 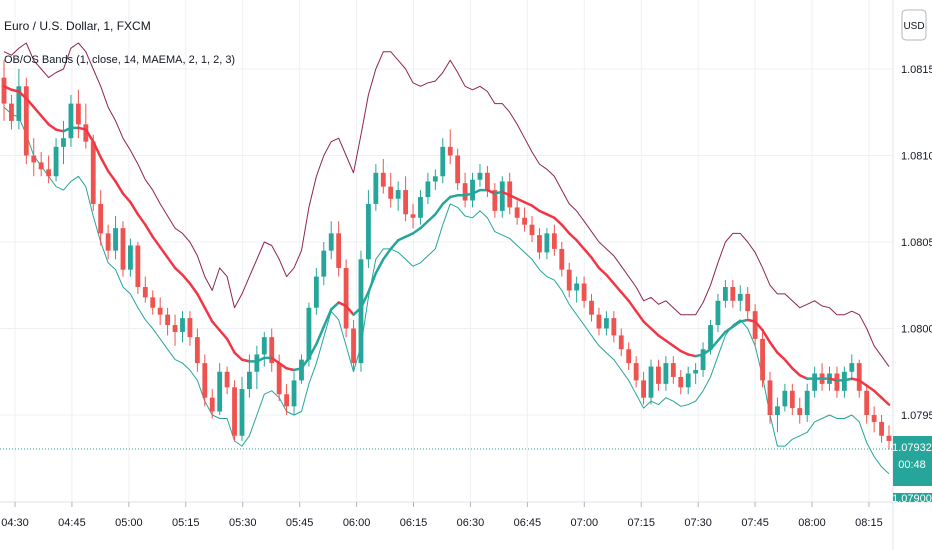 What do you see at coordinates (77, 26) in the screenshot?
I see `chart-title: Euro / U.S. Dollar, 1, FXCM` at bounding box center [77, 26].